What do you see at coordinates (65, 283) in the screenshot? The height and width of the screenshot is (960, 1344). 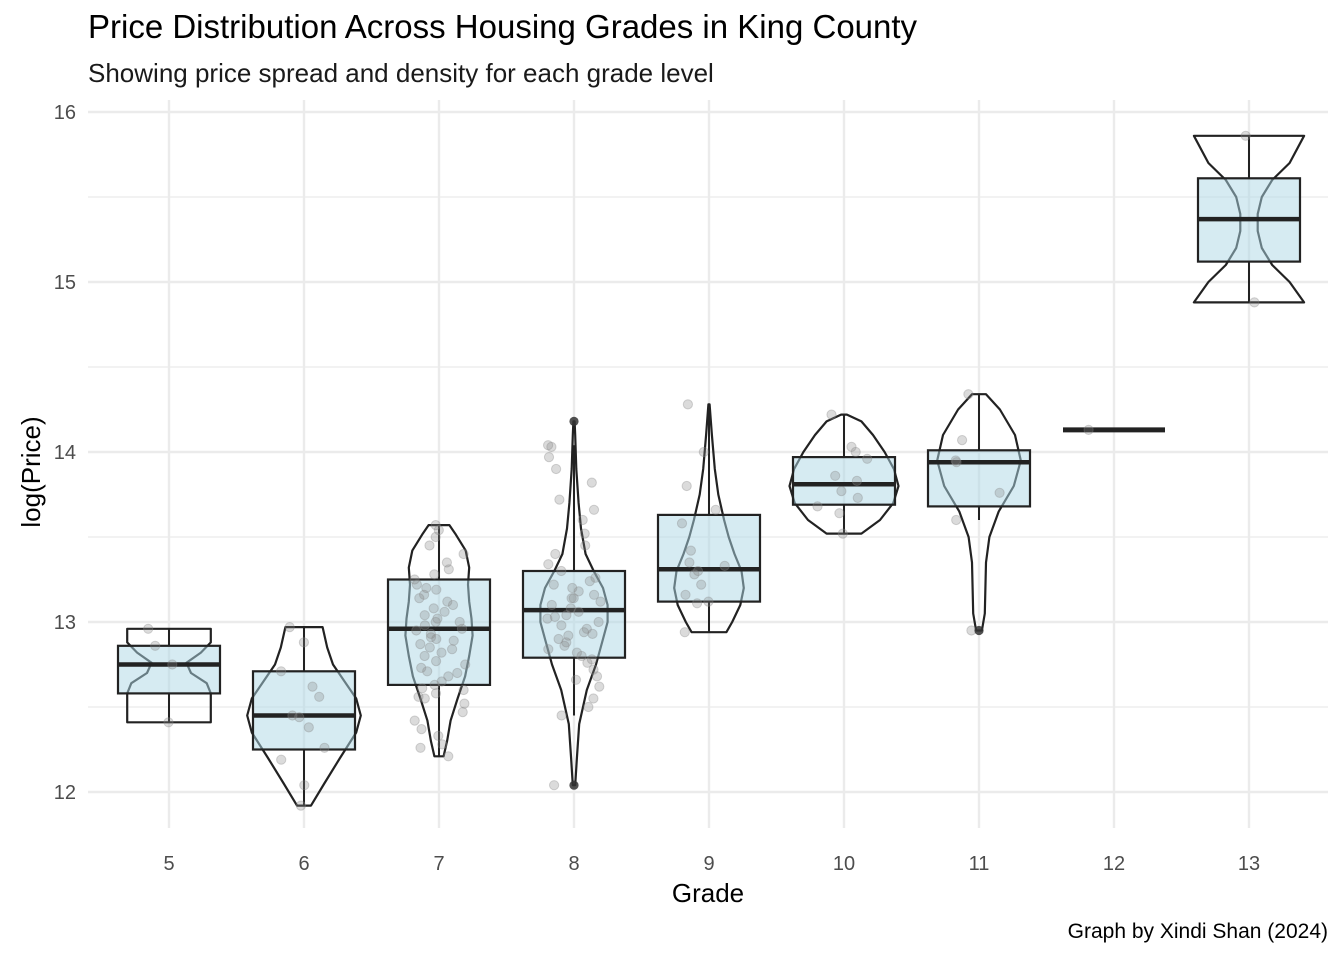 I see `y-tick-label: 15` at bounding box center [65, 283].